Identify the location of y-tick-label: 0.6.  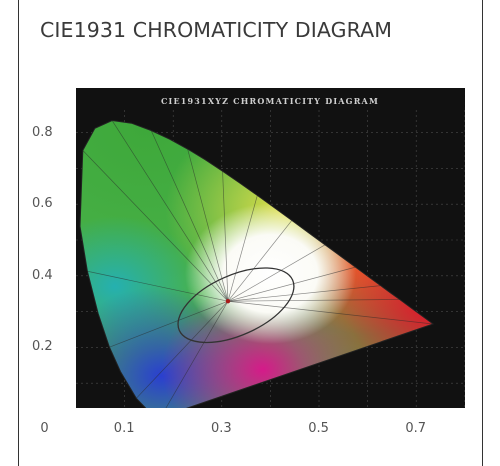
(42, 204).